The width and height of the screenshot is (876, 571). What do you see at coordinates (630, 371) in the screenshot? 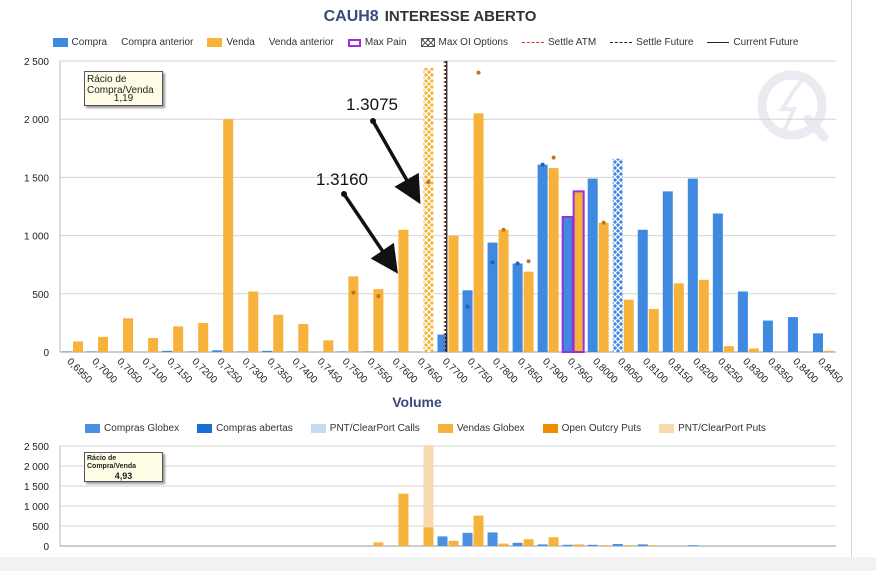
I see `x-tick-label: 0,8050` at bounding box center [630, 371].